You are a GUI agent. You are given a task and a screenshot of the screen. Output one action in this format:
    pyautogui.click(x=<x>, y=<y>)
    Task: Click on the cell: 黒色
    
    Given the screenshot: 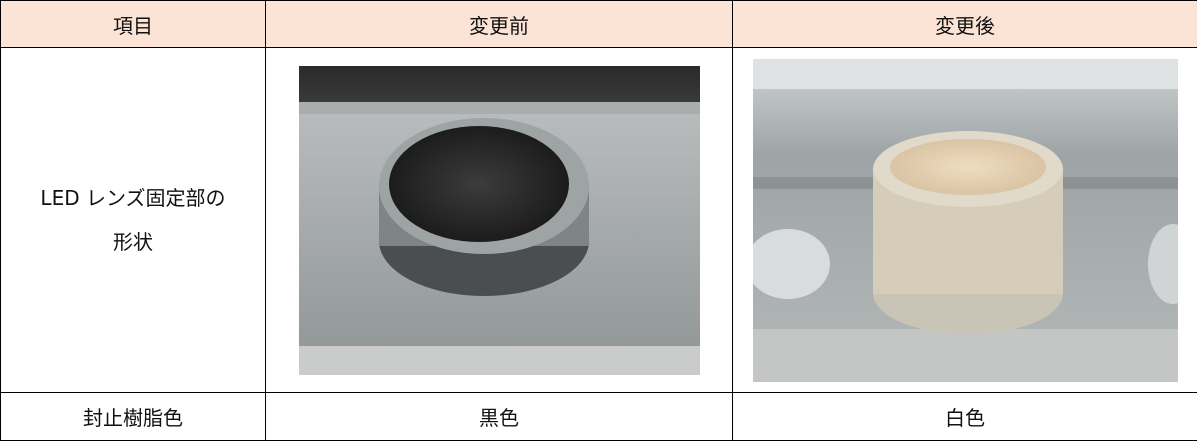 What is the action you would take?
    pyautogui.click(x=499, y=416)
    